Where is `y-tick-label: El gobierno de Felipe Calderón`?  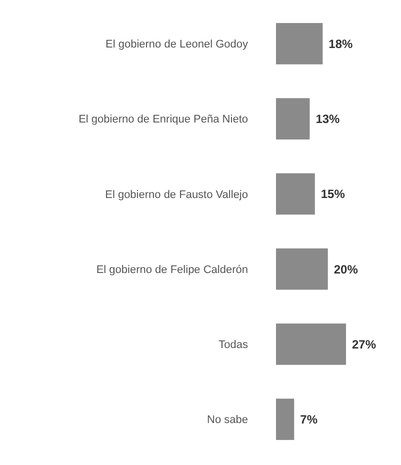 y-tick-label: El gobierno de Felipe Calderón is located at coordinates (172, 270).